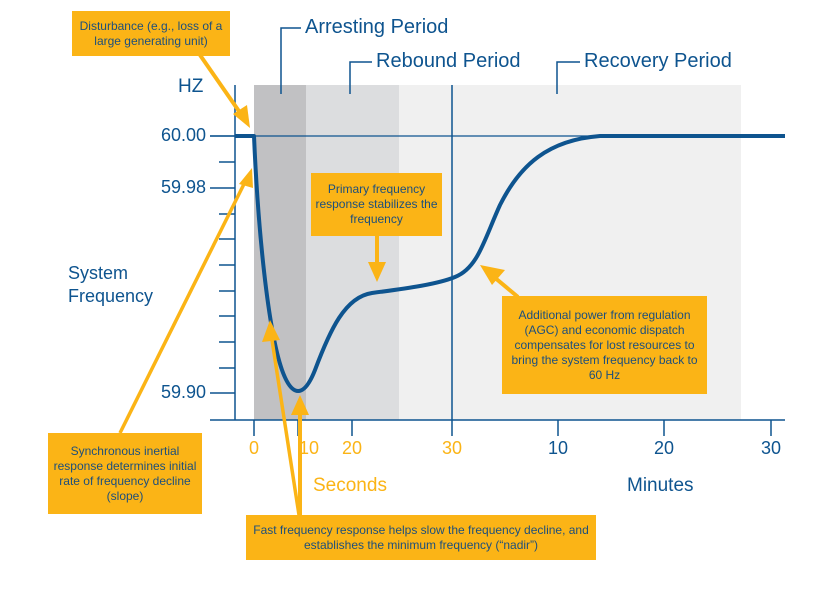 The width and height of the screenshot is (840, 590). Describe the element at coordinates (183, 187) in the screenshot. I see `y-tick-label-59-98: 59.98` at that location.